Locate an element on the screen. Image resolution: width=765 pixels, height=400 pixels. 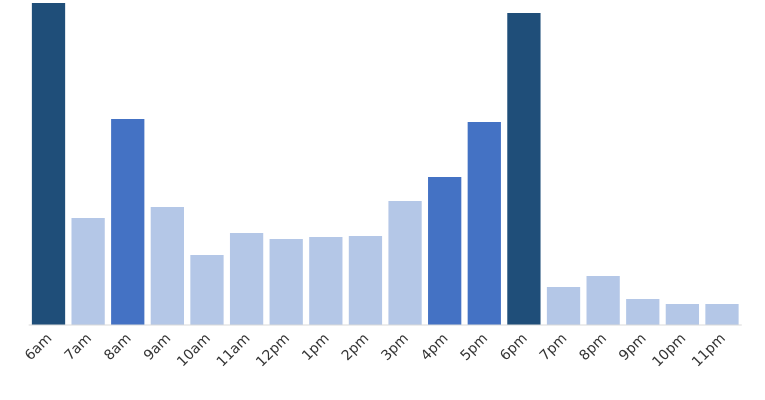
x-tick-label: 12pm is located at coordinates (273, 351).